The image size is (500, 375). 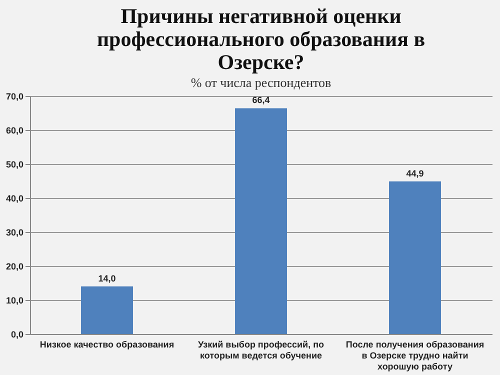 What do you see at coordinates (261, 82) in the screenshot?
I see `chart-subtitle: % от числа респондентов` at bounding box center [261, 82].